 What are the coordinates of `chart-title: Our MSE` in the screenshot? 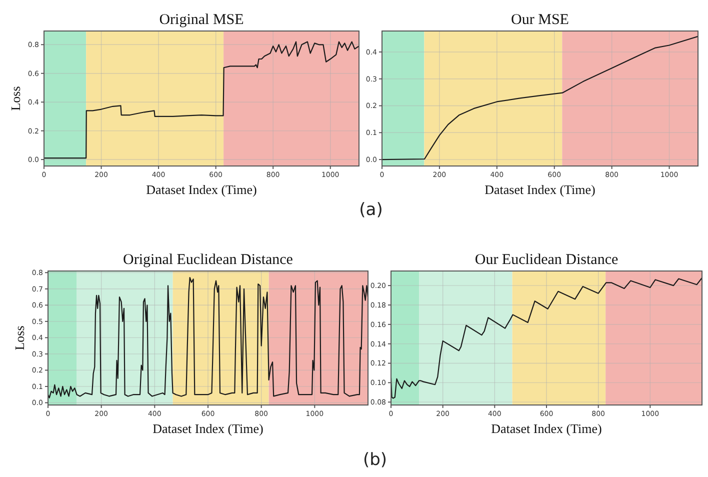 It's located at (540, 20).